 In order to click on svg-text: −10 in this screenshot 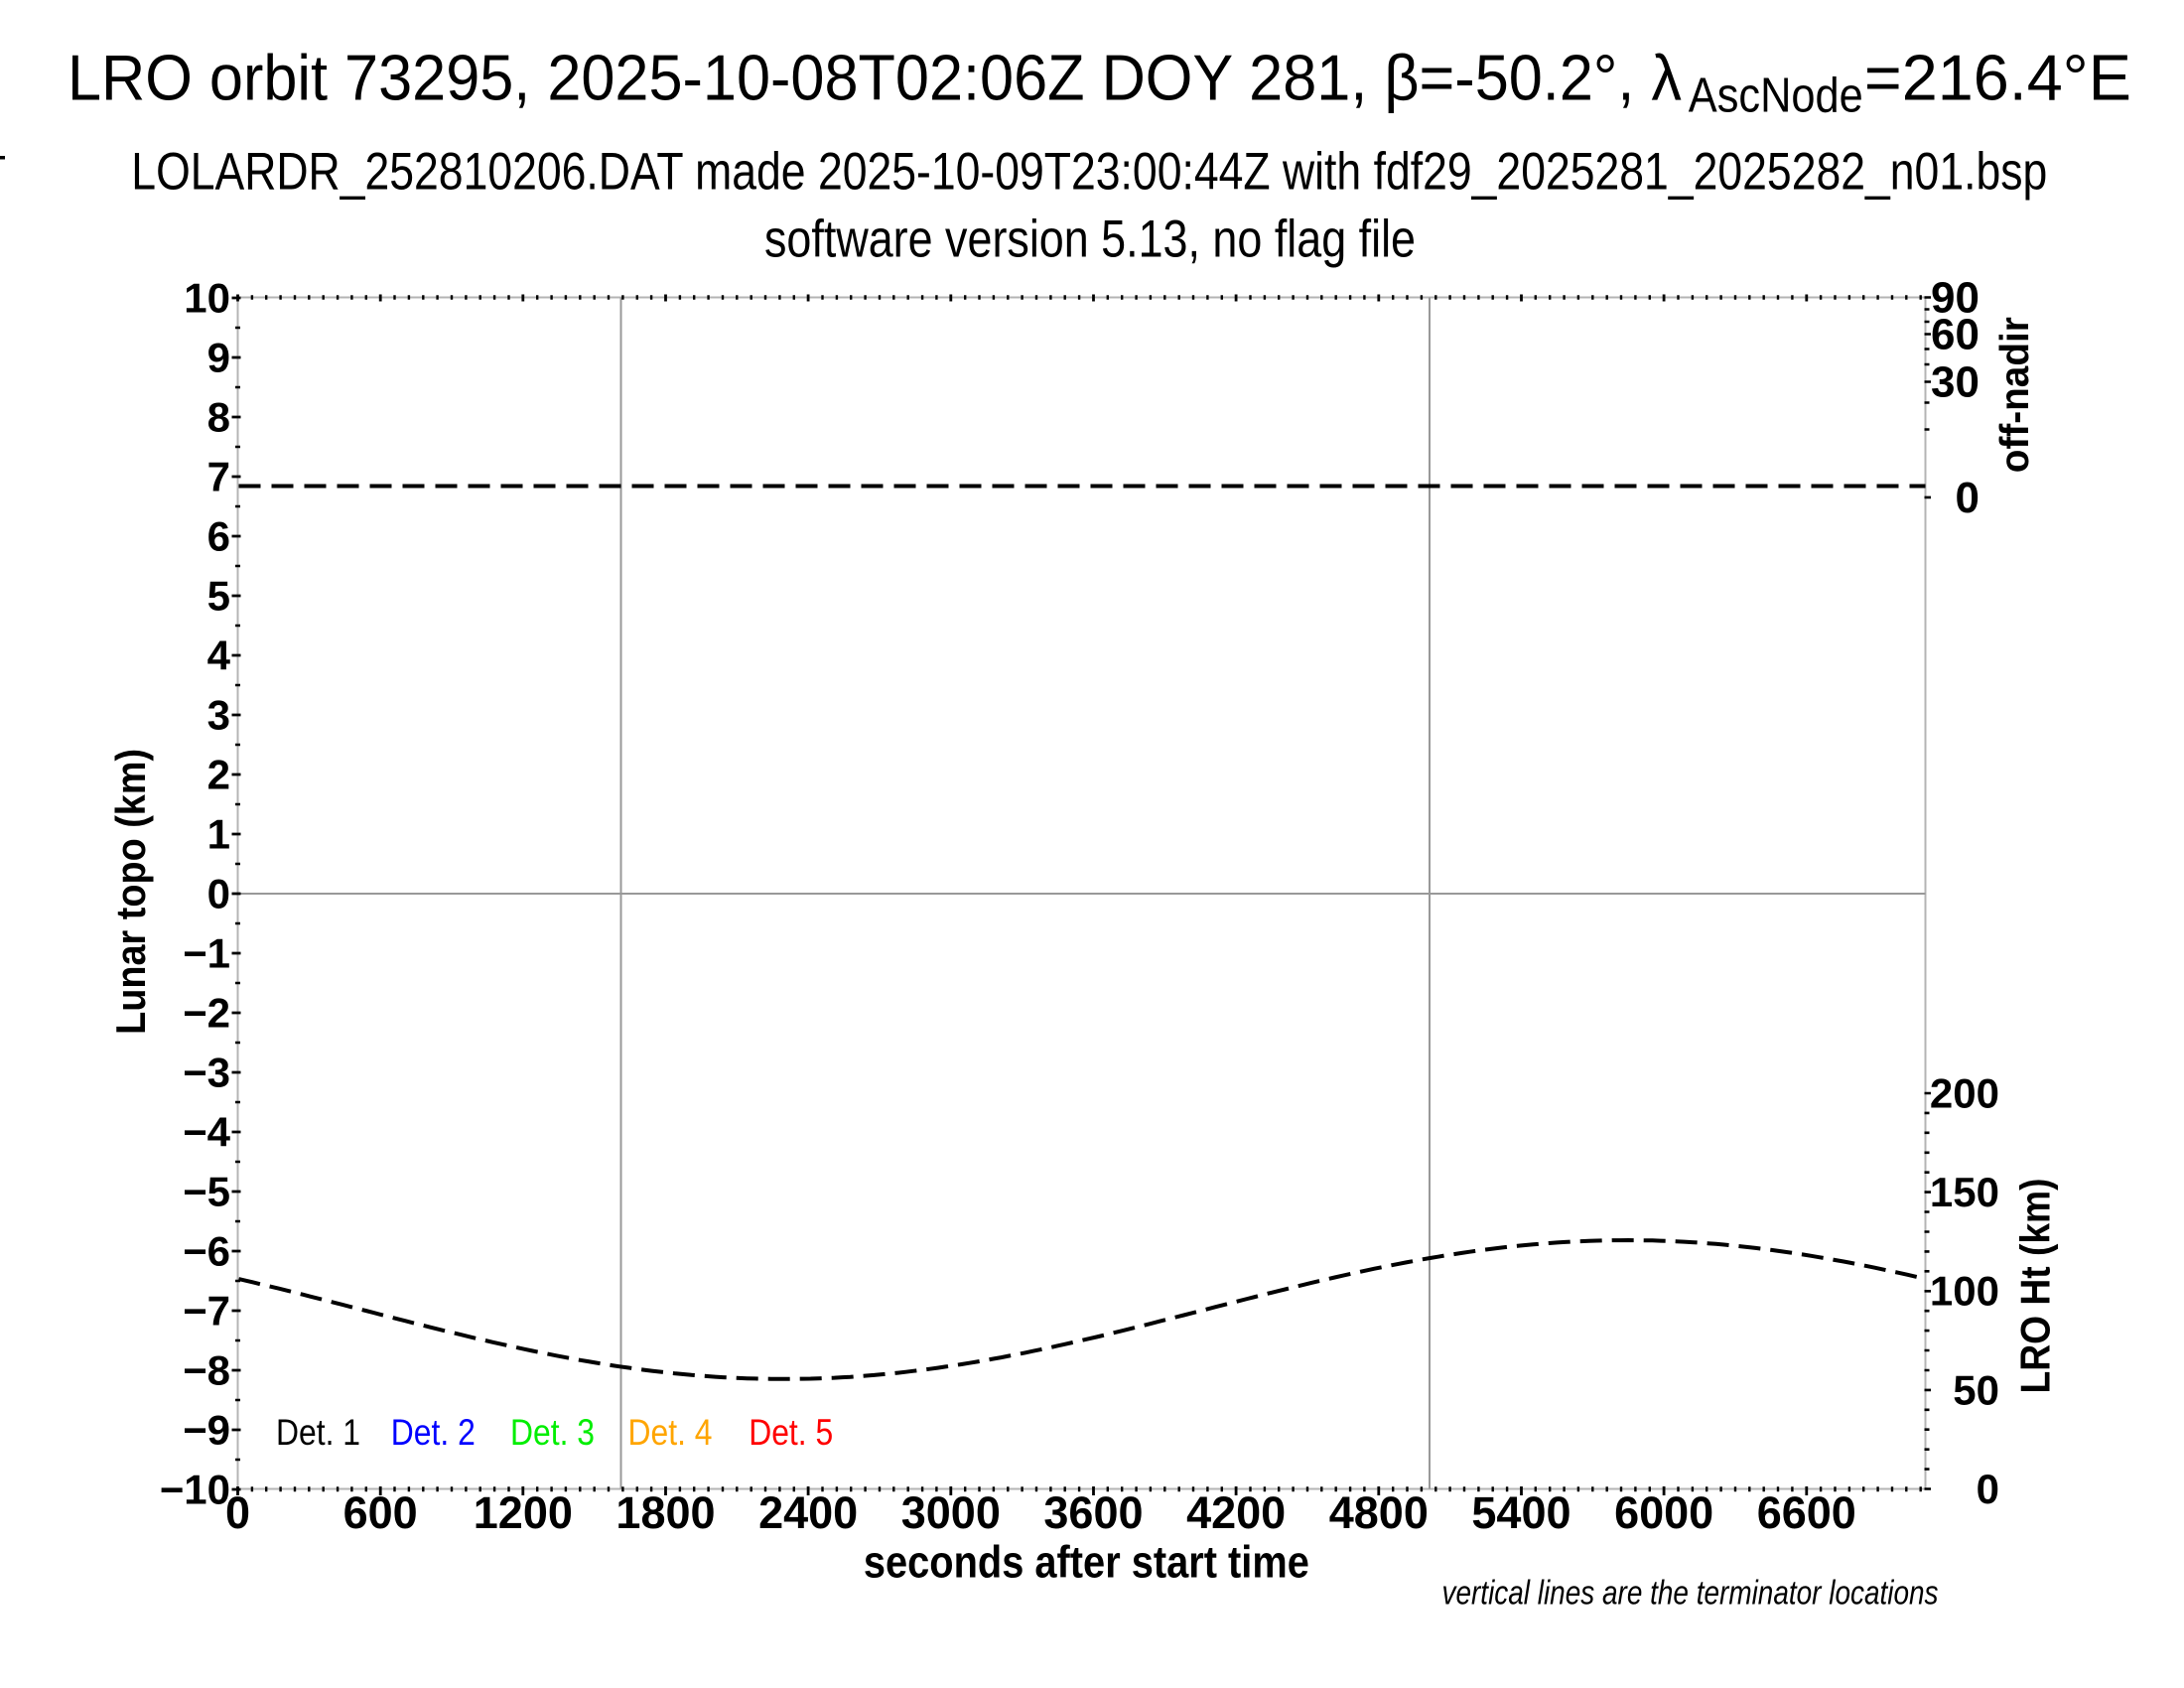, I will do `click(195, 1489)`.